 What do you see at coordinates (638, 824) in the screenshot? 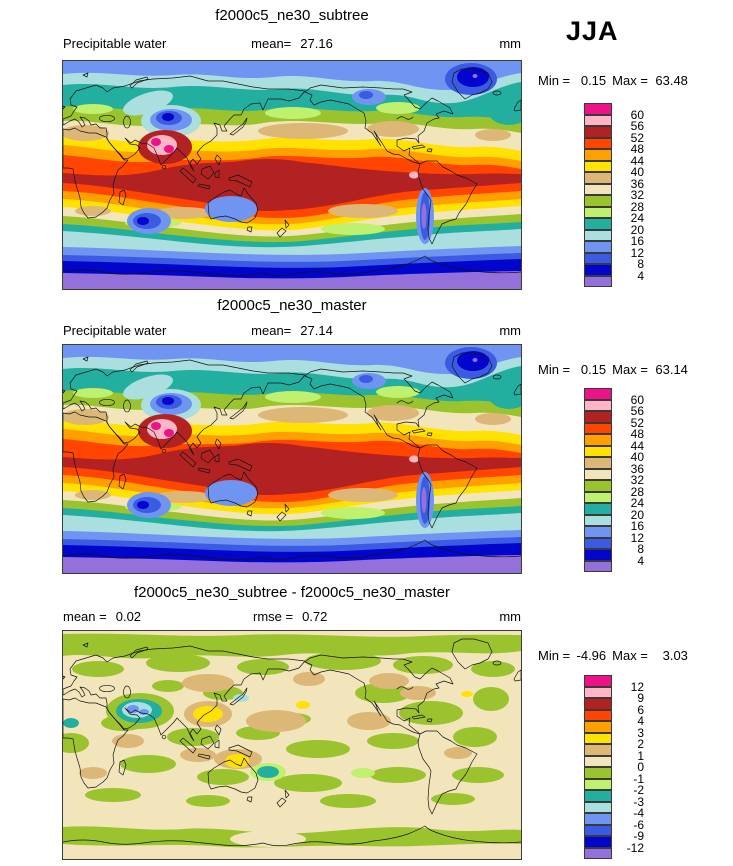
I see `colorbar-tick-label: -6` at bounding box center [638, 824].